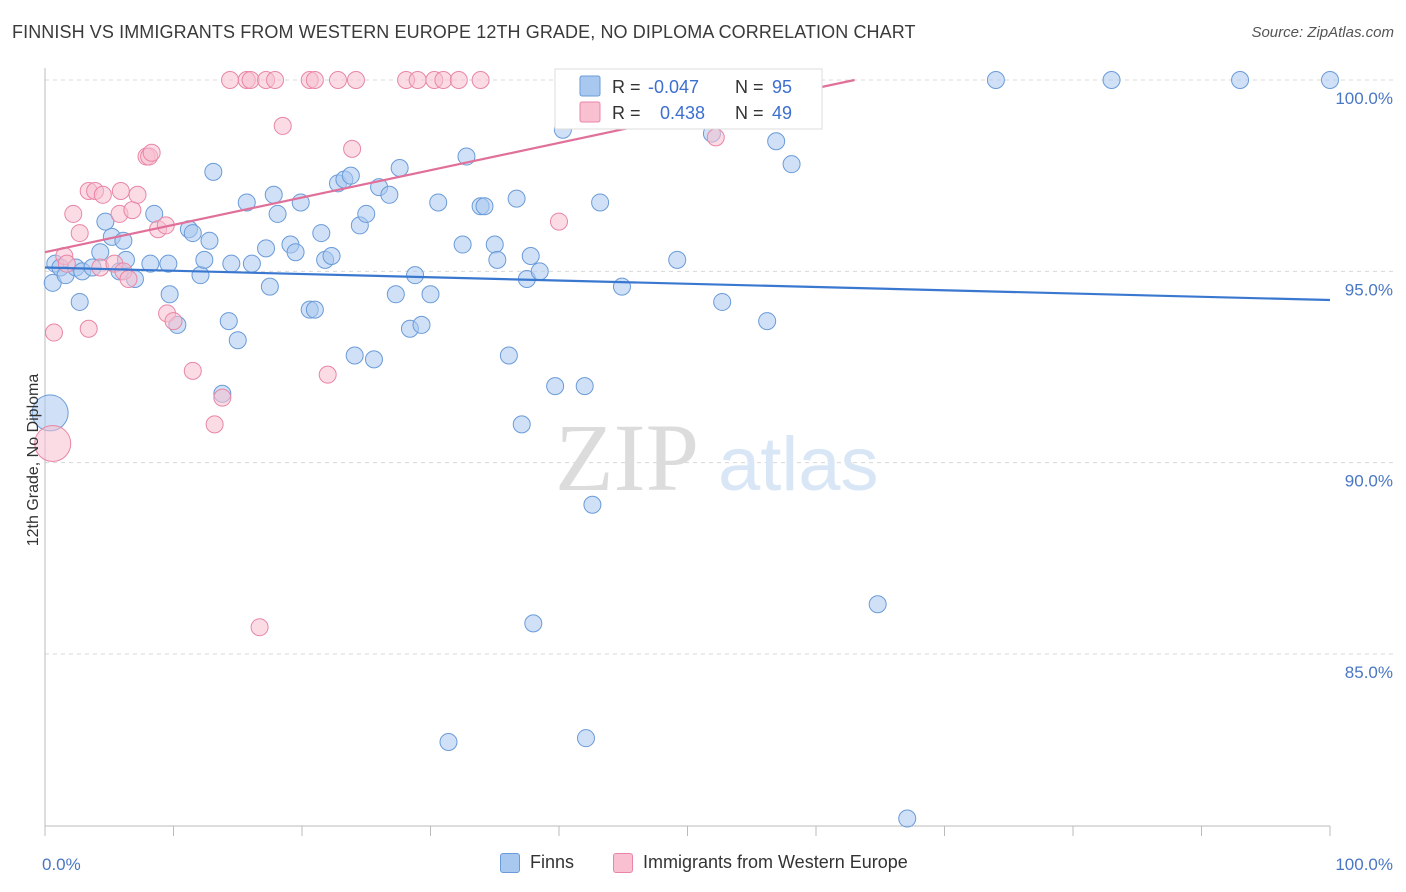 The width and height of the screenshot is (1406, 892). What do you see at coordinates (775, 862) in the screenshot?
I see `legend-label-immigrants: Immigrants from Western Europe` at bounding box center [775, 862].